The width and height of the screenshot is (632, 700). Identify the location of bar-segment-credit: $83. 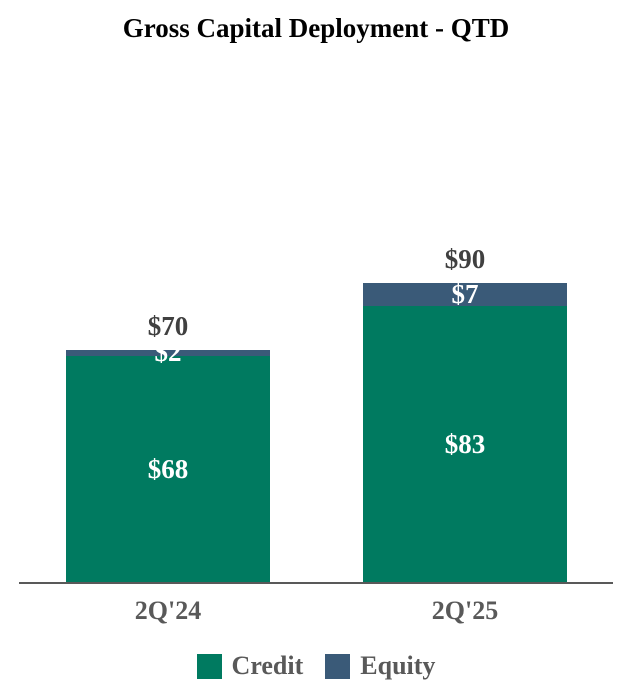
(465, 444).